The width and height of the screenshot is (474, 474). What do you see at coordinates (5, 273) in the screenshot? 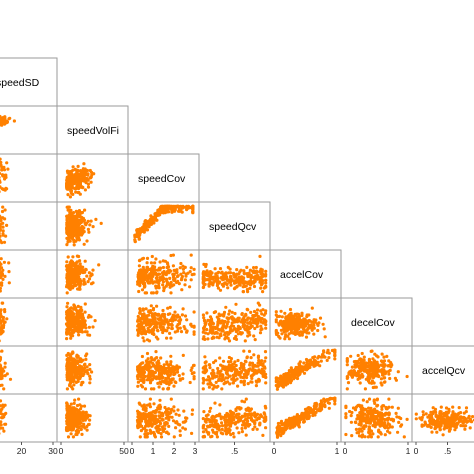
I see `scatter-cell-accelCov-vs-speedSD` at bounding box center [5, 273].